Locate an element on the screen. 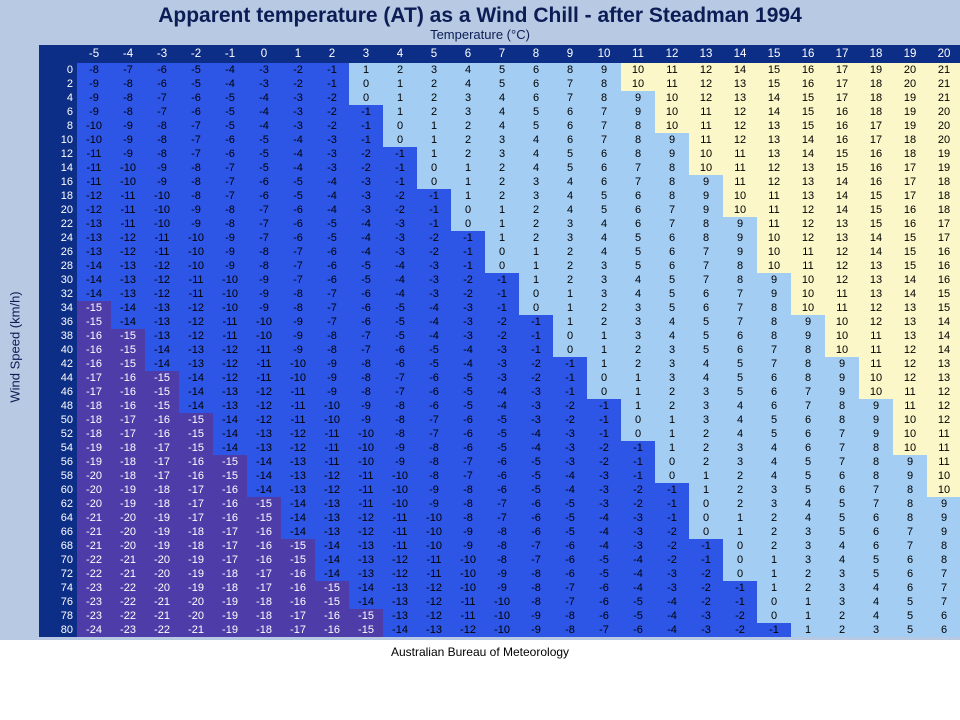 This screenshot has width=960, height=720. apparent-temperature-cell: 9 is located at coordinates (638, 112).